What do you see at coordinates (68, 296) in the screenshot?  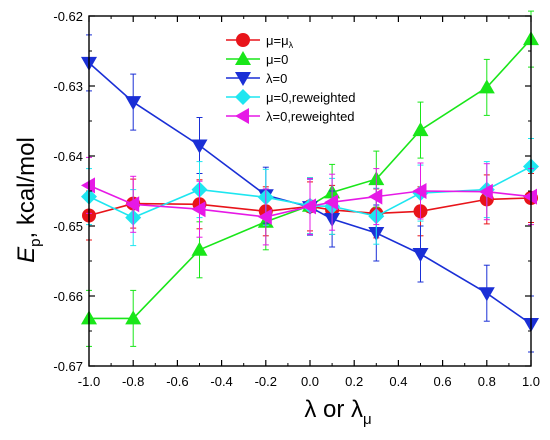 I see `y-tick-label: -0.66` at bounding box center [68, 296].